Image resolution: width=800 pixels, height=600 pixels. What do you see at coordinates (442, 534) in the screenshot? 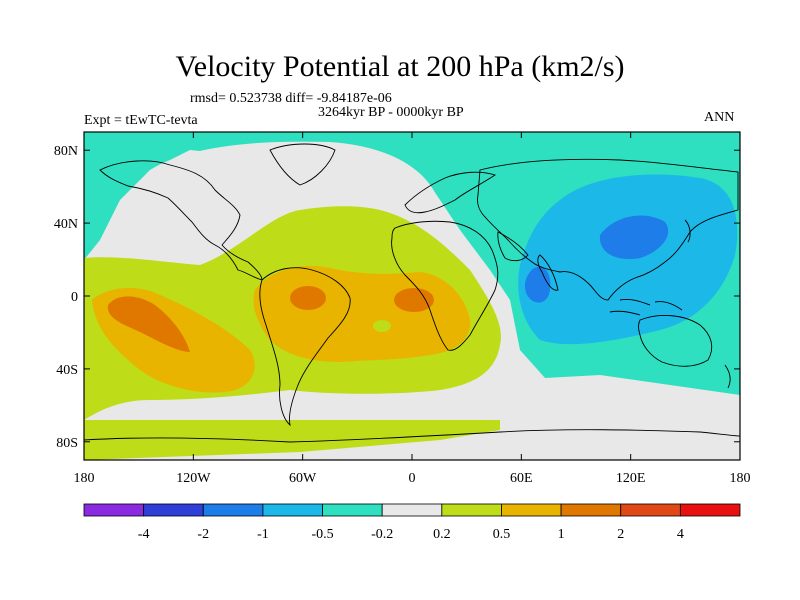
I see `colorbar-label: 0.2` at bounding box center [442, 534].